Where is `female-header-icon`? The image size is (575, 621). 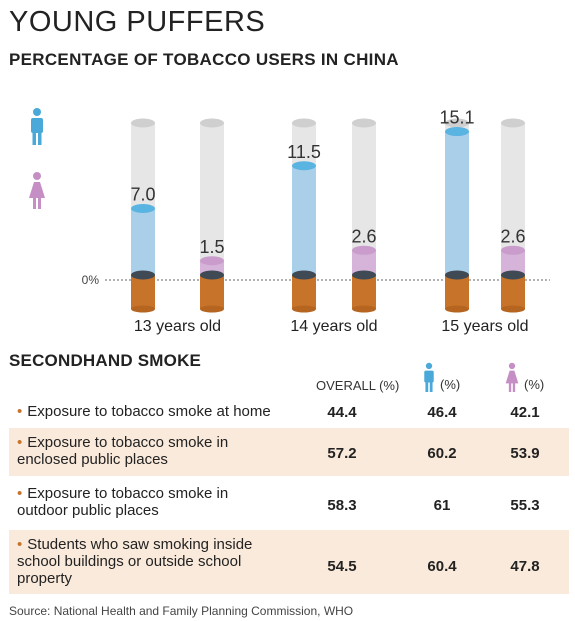
female-header-icon is located at coordinates (512, 377).